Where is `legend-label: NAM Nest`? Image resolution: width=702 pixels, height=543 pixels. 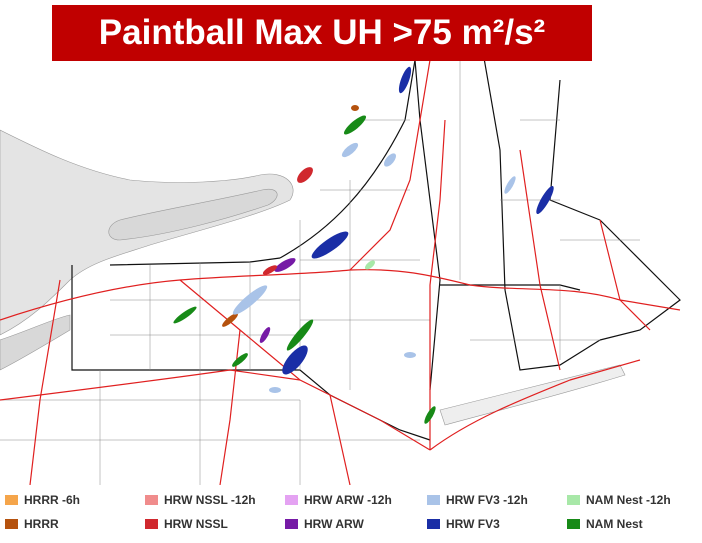 legend-label: NAM Nest is located at coordinates (614, 524).